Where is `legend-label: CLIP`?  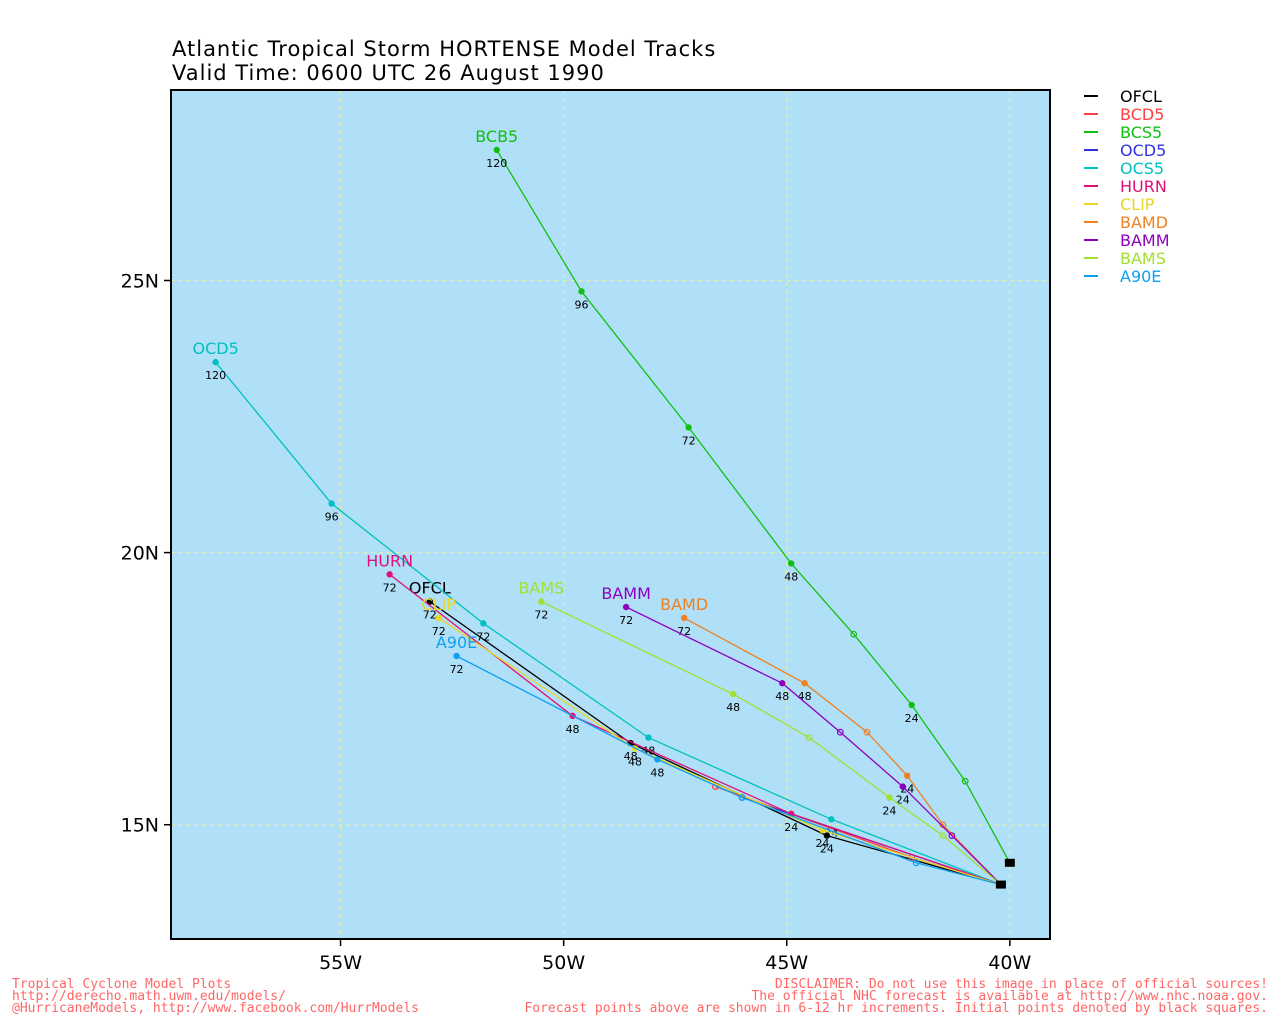
legend-label: CLIP is located at coordinates (1137, 204).